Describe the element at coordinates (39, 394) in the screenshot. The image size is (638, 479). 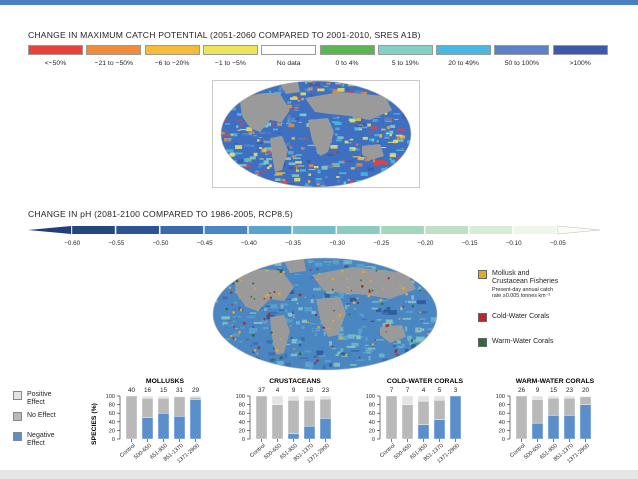
I see `effect-legend-label: Positive` at that location.